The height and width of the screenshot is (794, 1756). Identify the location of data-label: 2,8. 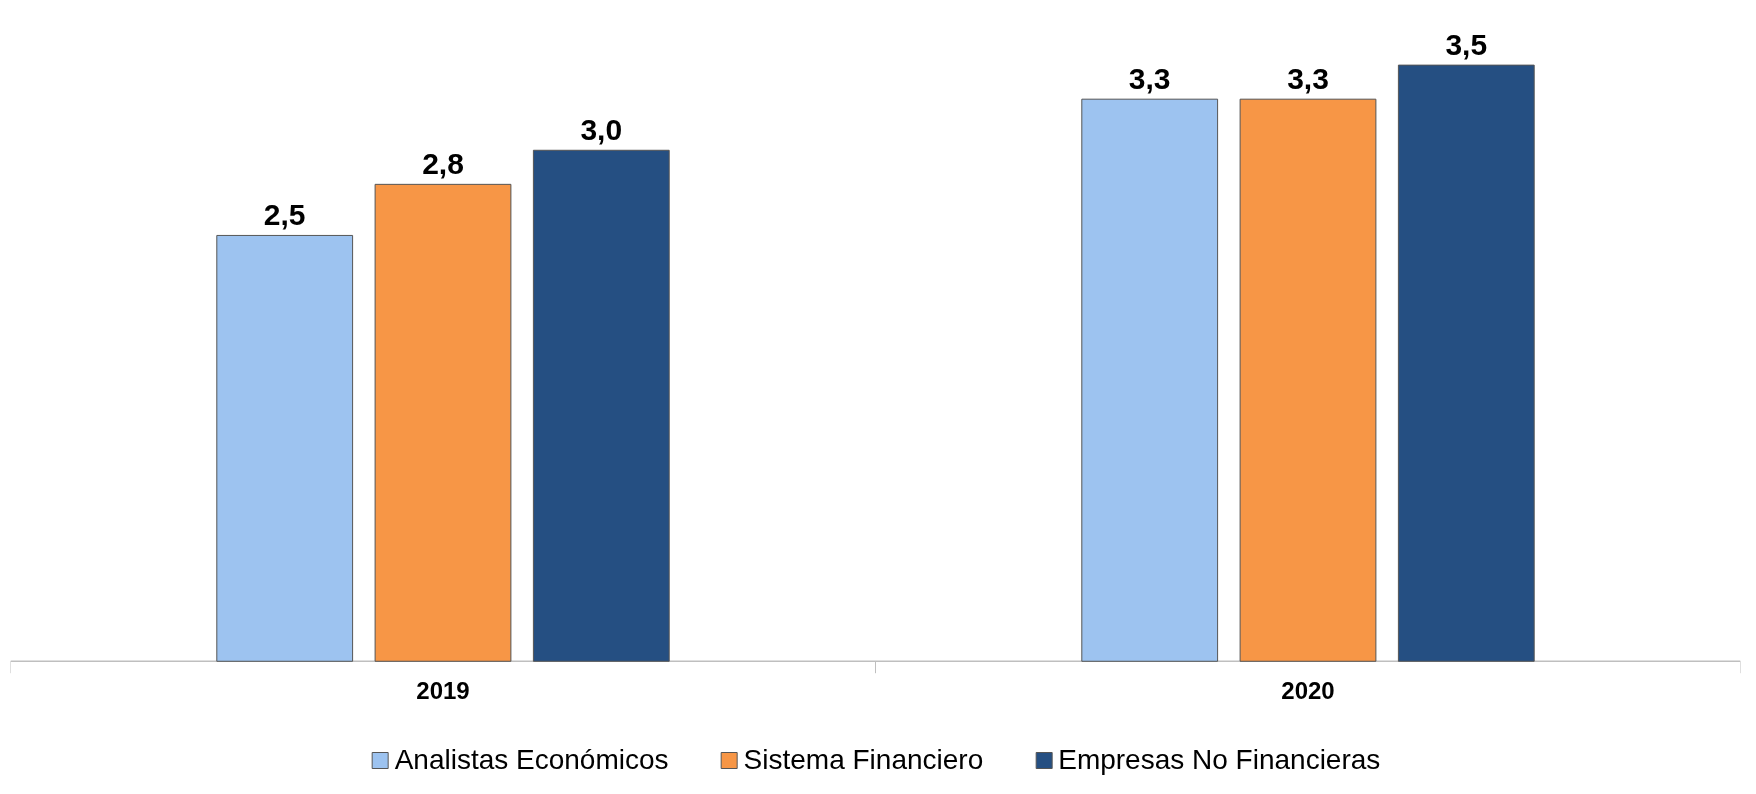
(443, 164).